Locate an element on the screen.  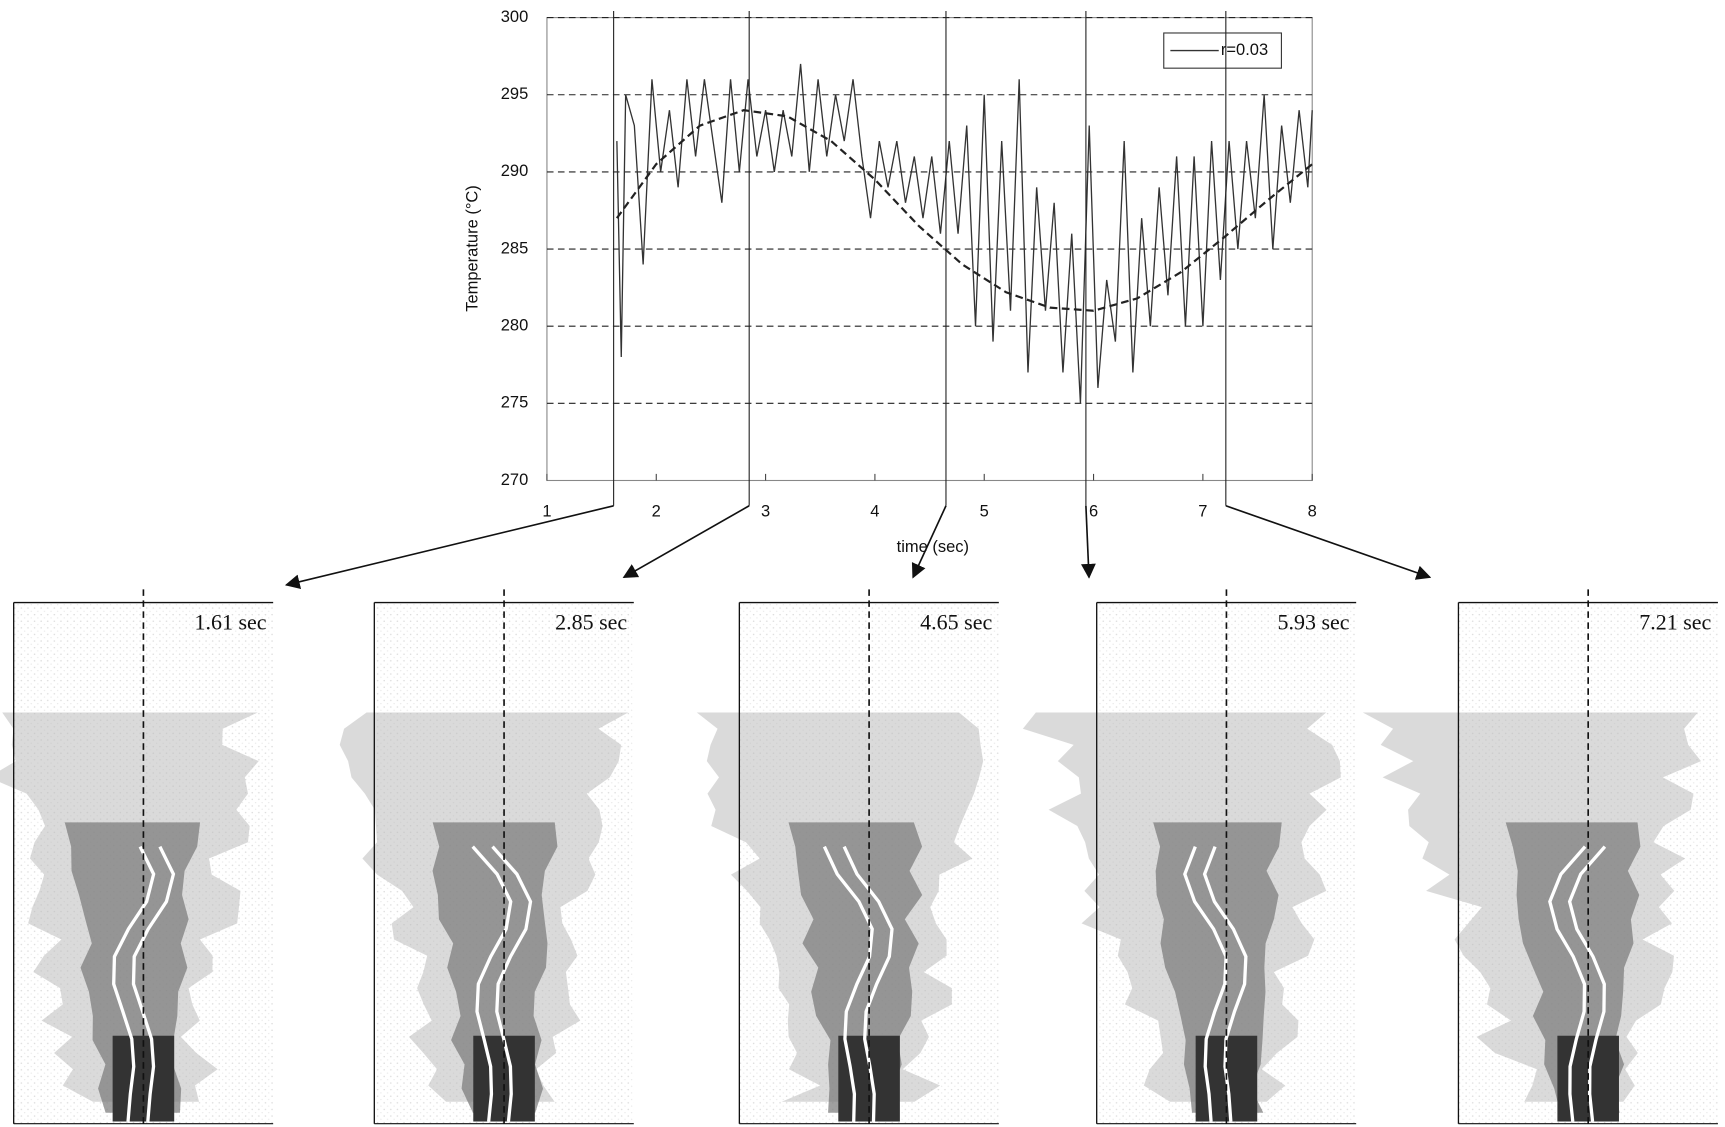
y-tick-label: 300 is located at coordinates (515, 17).